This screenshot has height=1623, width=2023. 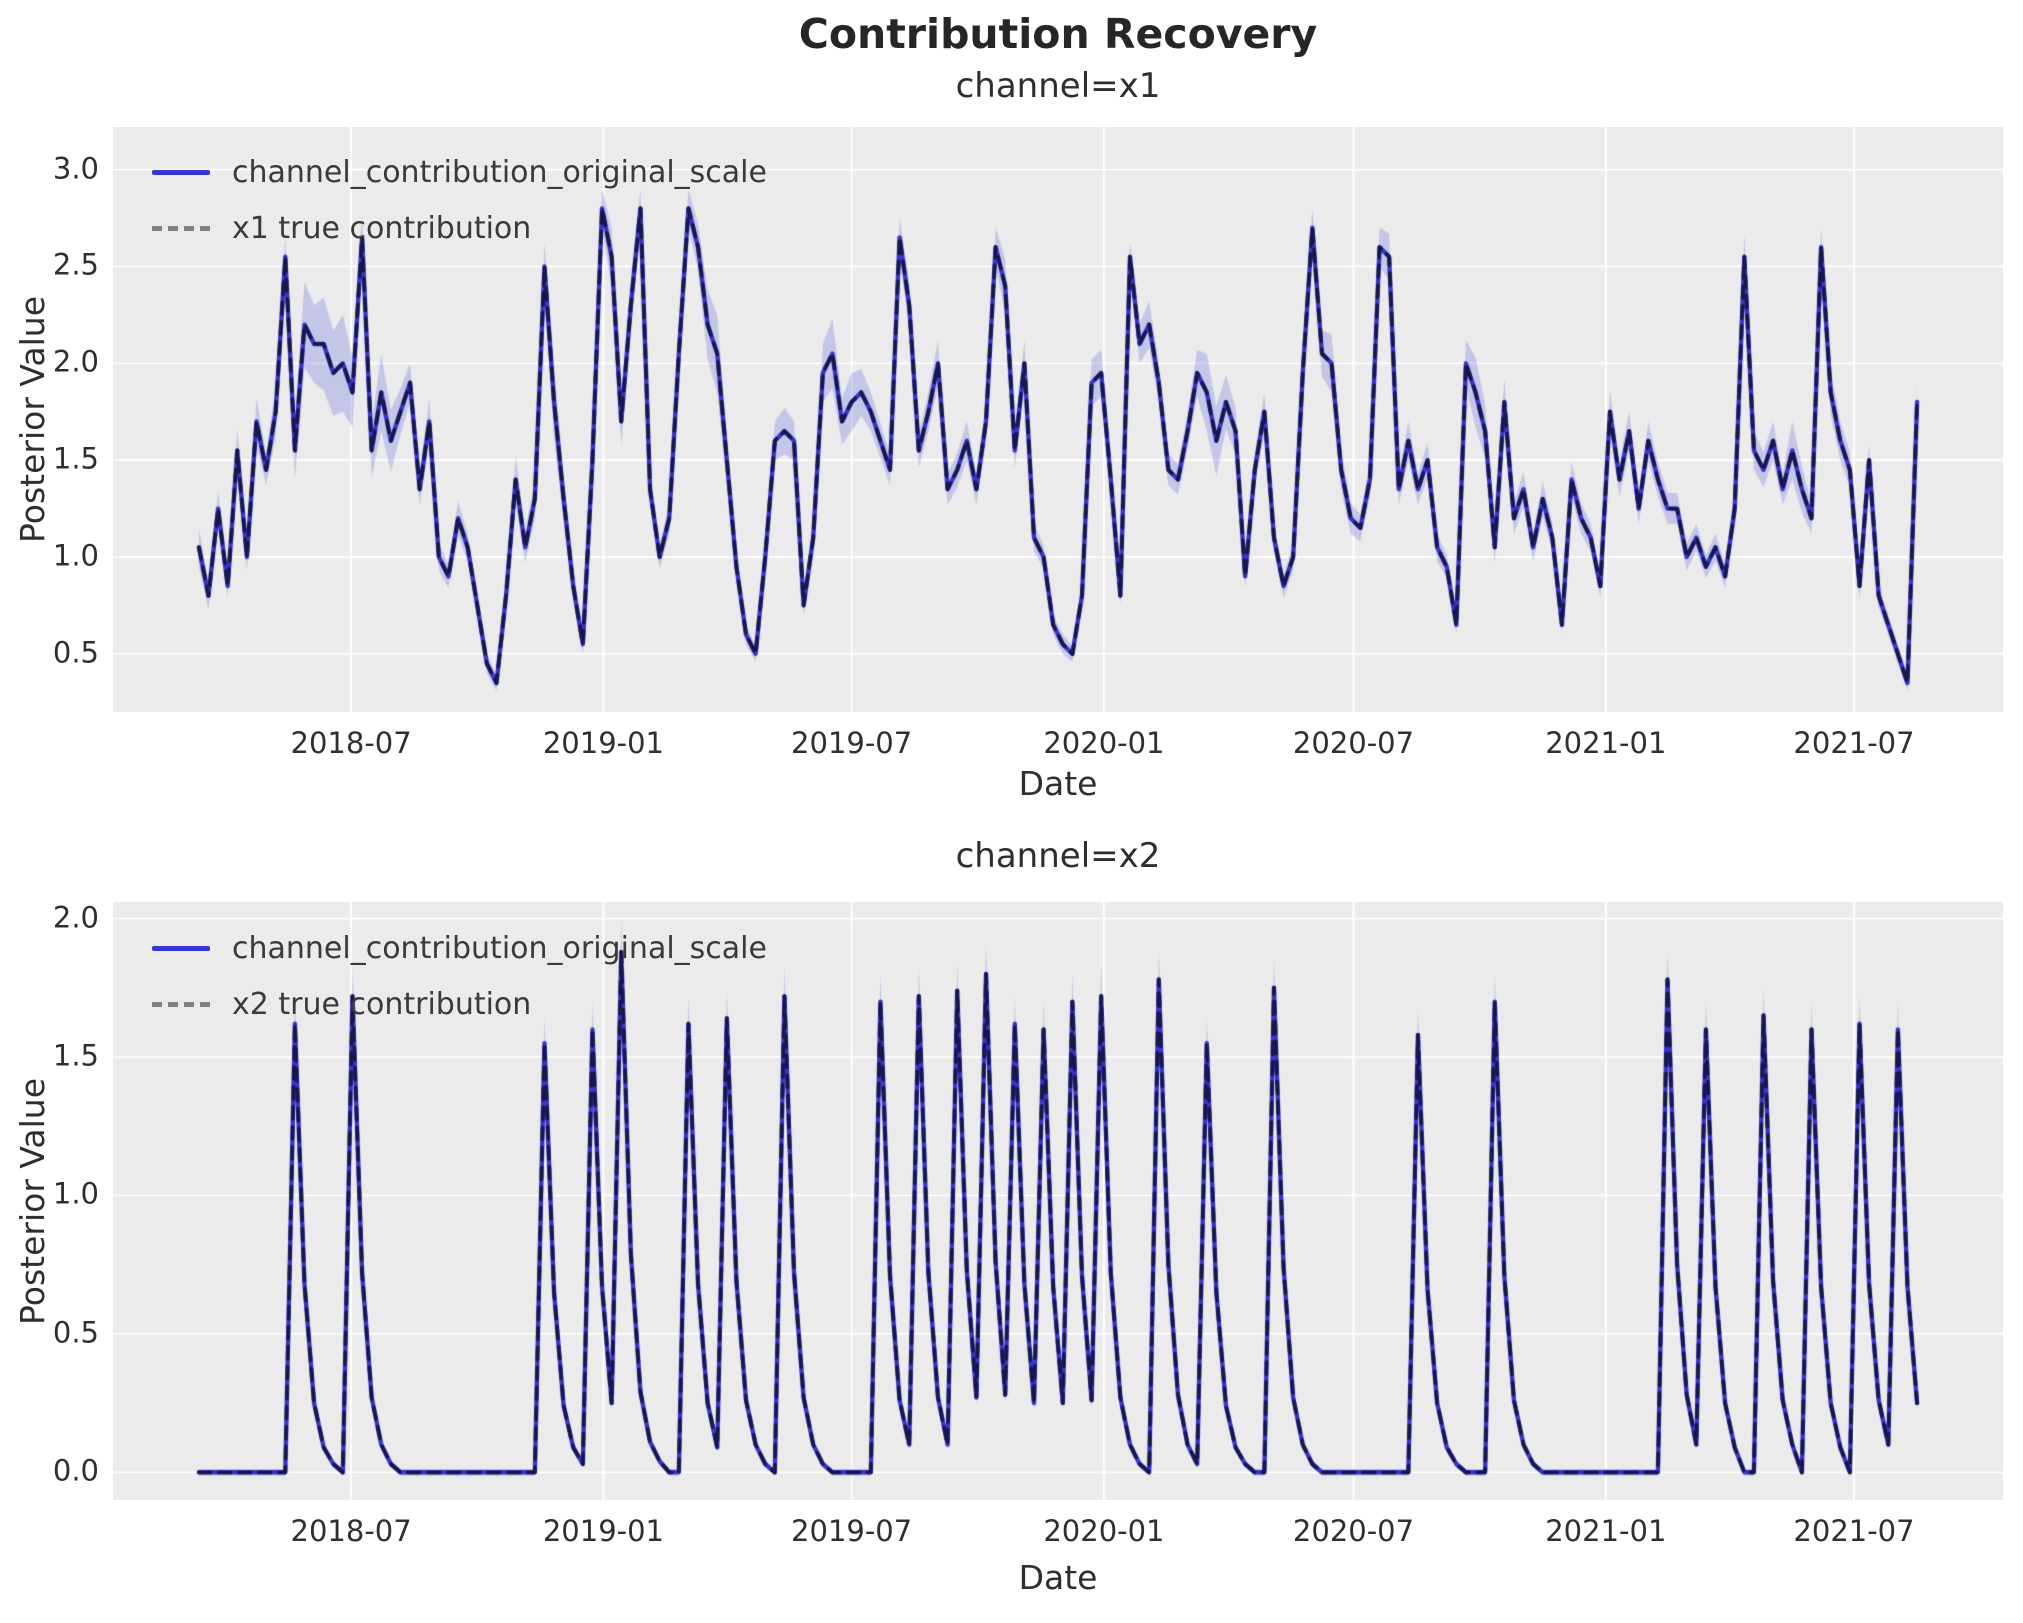 What do you see at coordinates (1058, 856) in the screenshot?
I see `subplot2-title: channel=x2` at bounding box center [1058, 856].